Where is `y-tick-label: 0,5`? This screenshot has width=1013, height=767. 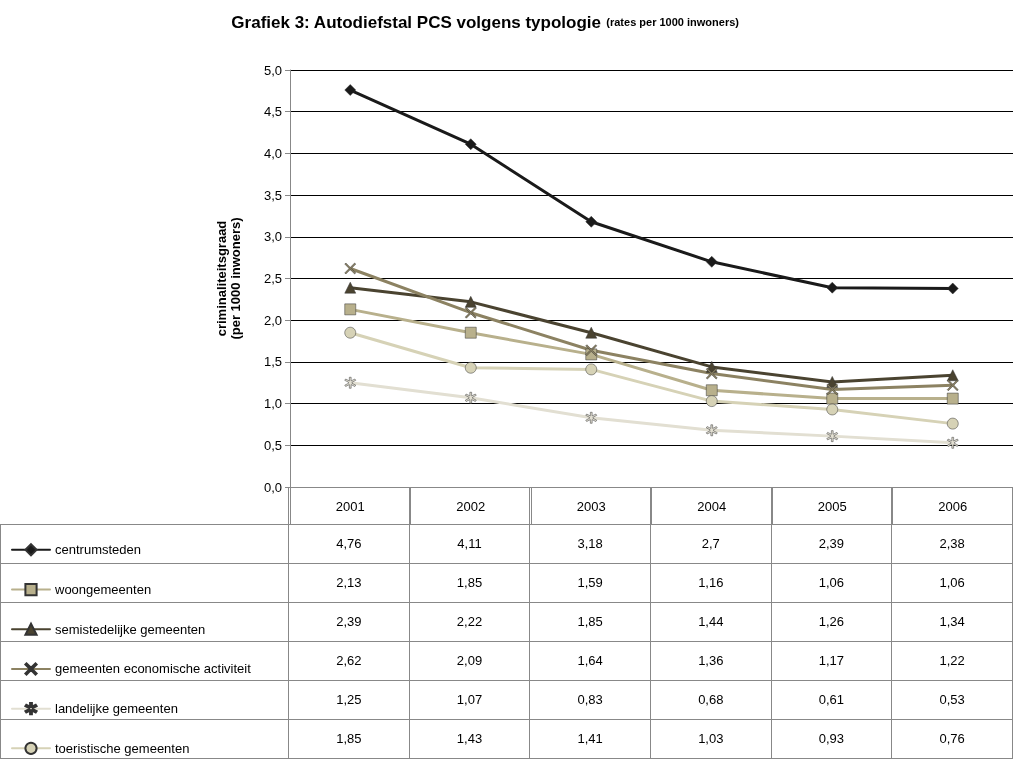
y-tick-label: 0,5 is located at coordinates (272, 445).